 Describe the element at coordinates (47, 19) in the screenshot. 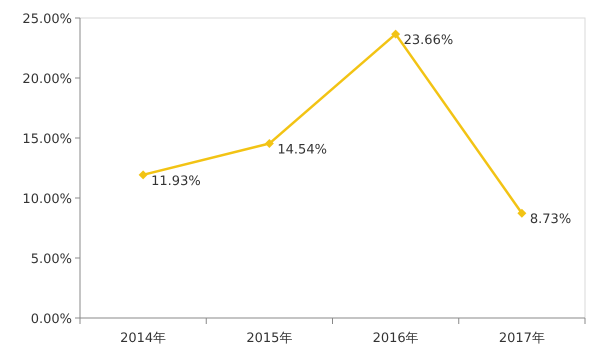

I see `y-tick-label: 25.00%` at that location.